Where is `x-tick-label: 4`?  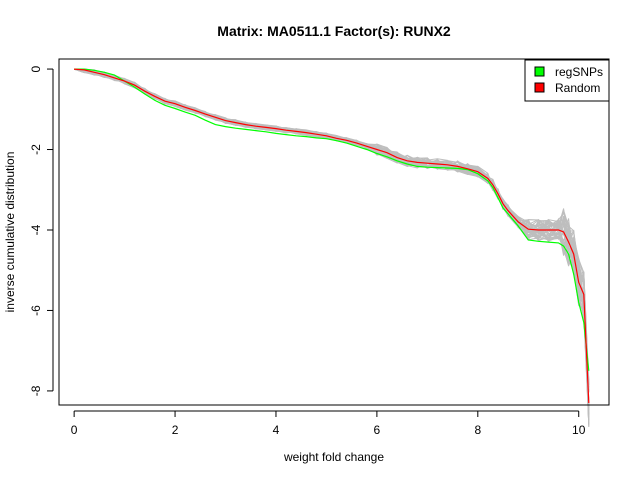 x-tick-label: 4 is located at coordinates (276, 430).